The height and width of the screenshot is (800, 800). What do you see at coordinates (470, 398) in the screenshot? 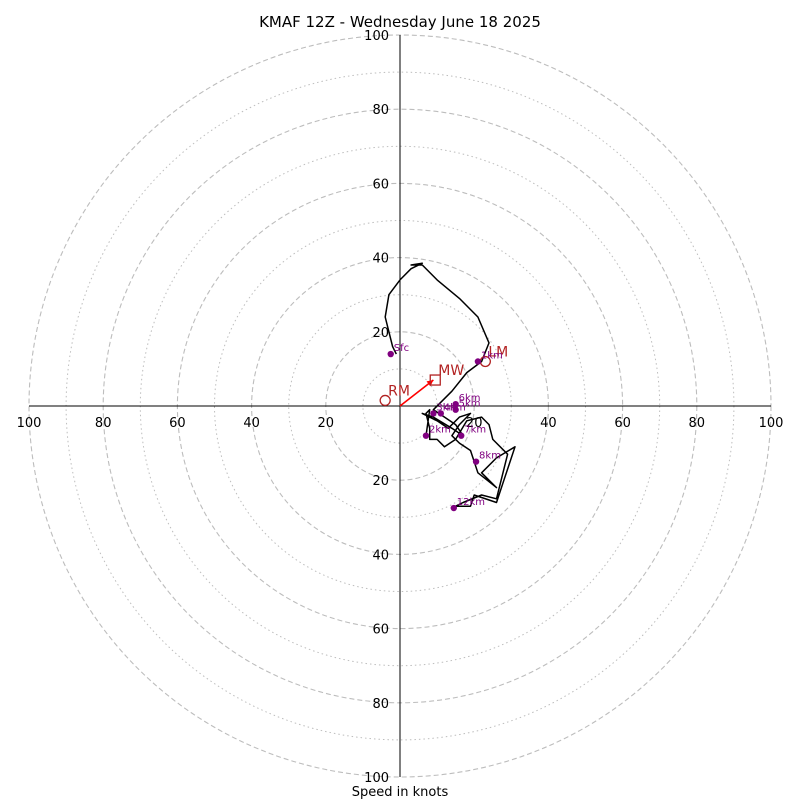
I see `height-label-6km: 6km` at bounding box center [470, 398].